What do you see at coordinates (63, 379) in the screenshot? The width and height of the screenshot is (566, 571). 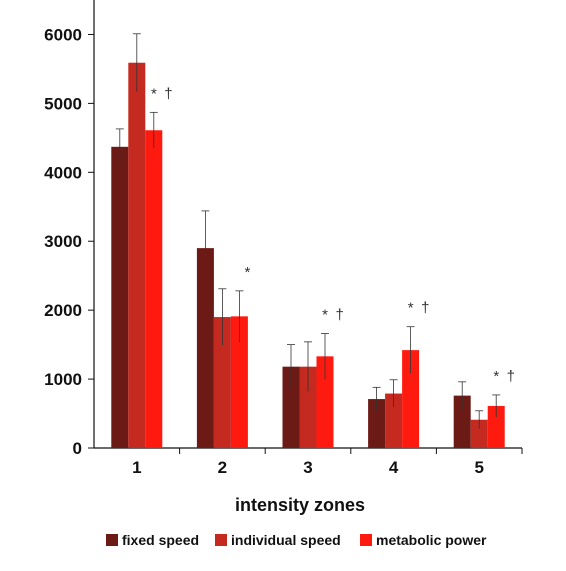 I see `y-tick-label: 1000` at bounding box center [63, 379].